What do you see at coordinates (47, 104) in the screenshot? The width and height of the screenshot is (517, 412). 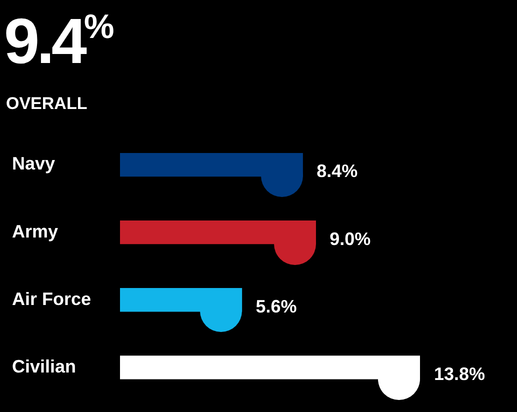 I see `chart-subtitle: OVERALL` at bounding box center [47, 104].